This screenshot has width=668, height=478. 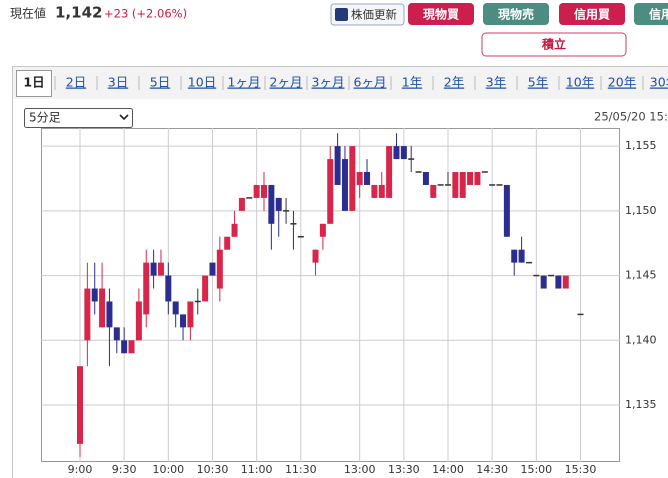 What do you see at coordinates (124, 469) in the screenshot?
I see `x-tick-label: 9:30` at bounding box center [124, 469].